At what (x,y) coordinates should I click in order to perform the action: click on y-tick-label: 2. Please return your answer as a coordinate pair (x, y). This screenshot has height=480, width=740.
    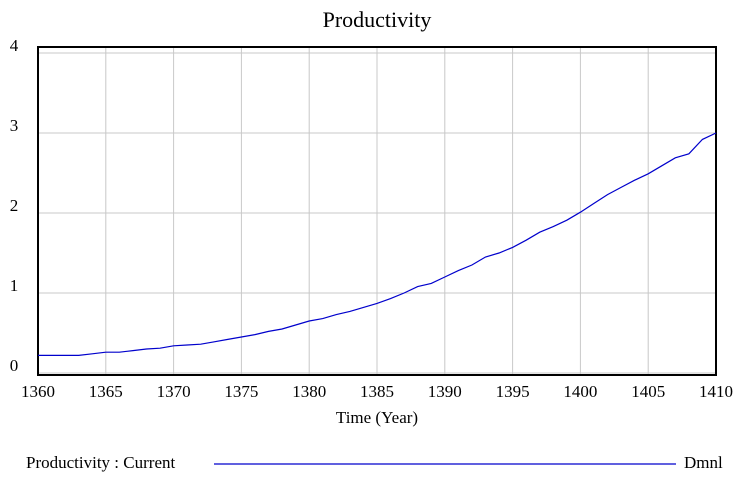
    Looking at the image, I should click on (14, 205).